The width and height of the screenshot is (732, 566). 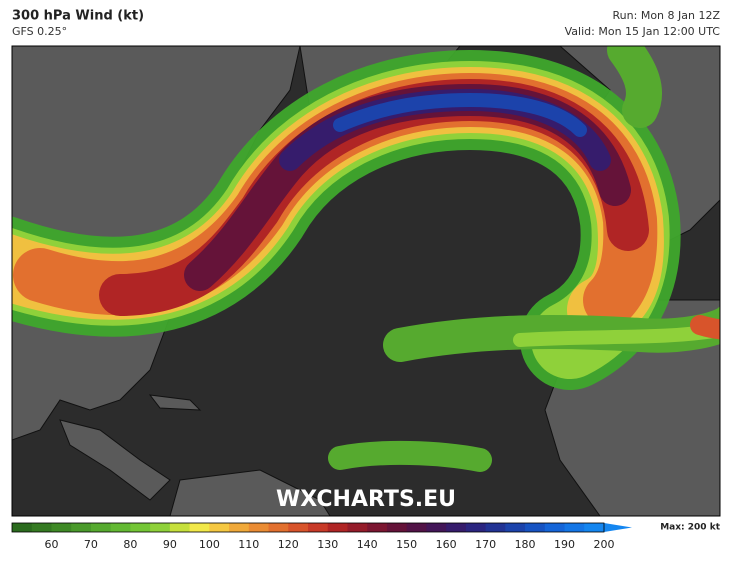 What do you see at coordinates (250, 492) in the screenshot?
I see `south-america` at bounding box center [250, 492].